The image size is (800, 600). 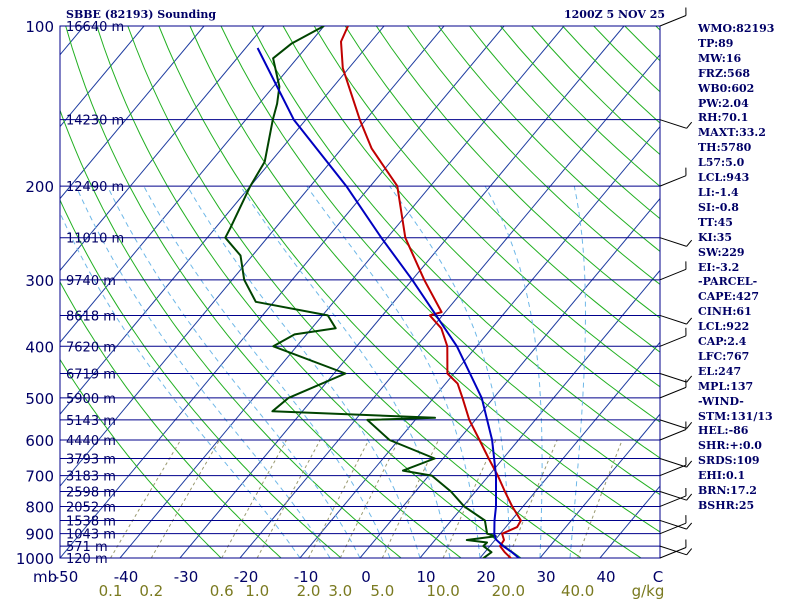 I want to click on temperature-unit-label: C, so click(x=658, y=577).